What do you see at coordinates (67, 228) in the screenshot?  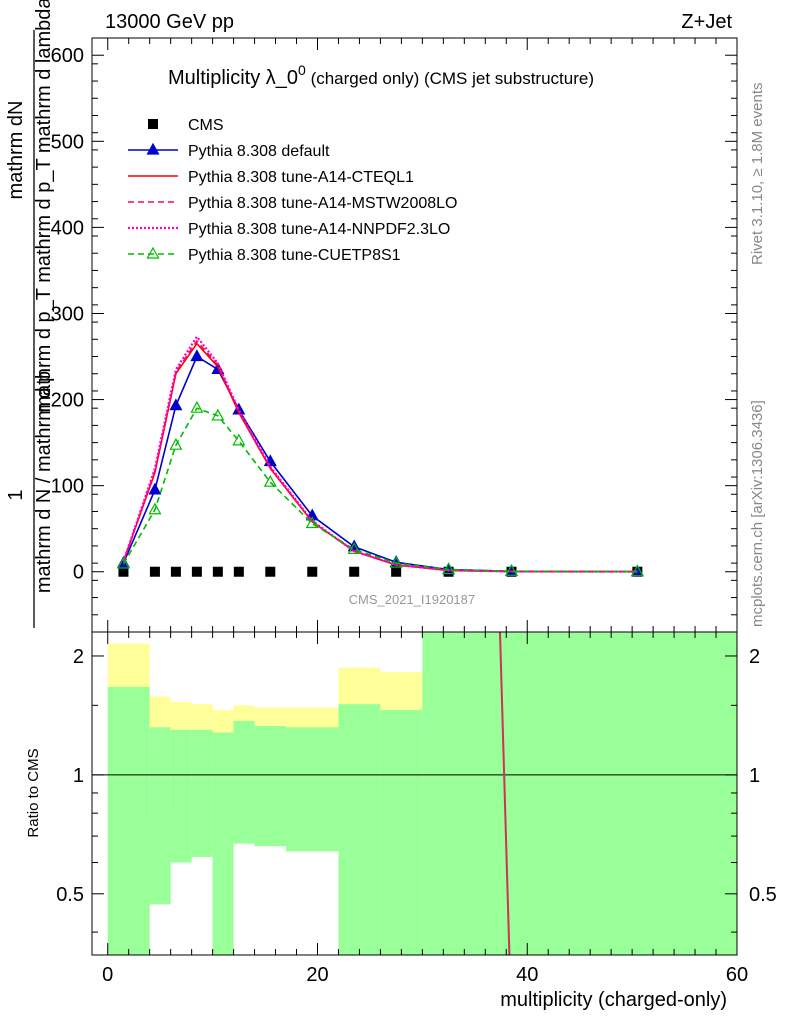 I see `y-tick-label: 400` at bounding box center [67, 228].